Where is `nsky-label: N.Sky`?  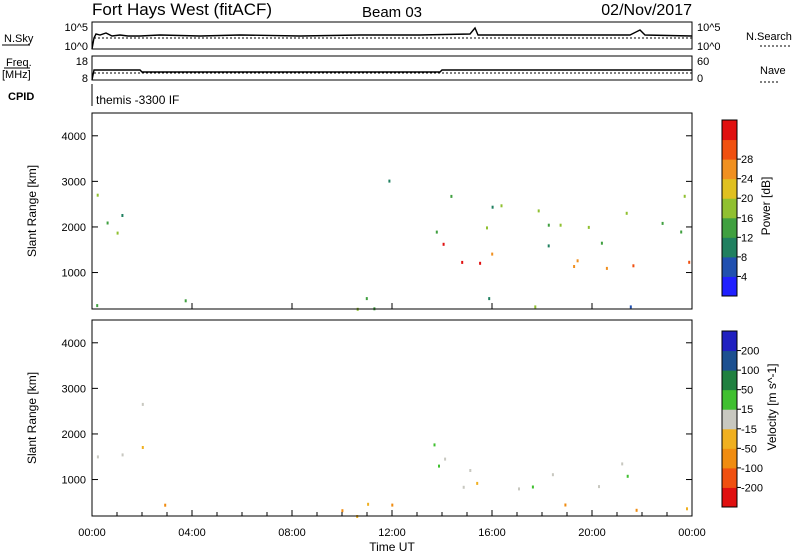
nsky-label: N.Sky is located at coordinates (19, 39).